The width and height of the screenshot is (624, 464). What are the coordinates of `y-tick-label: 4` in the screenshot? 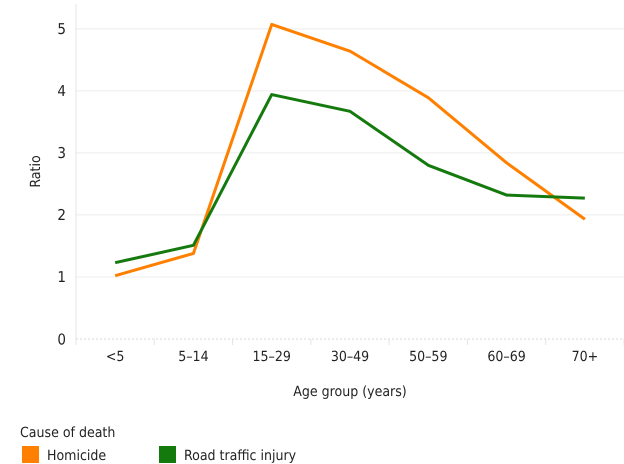 It's located at (61, 91).